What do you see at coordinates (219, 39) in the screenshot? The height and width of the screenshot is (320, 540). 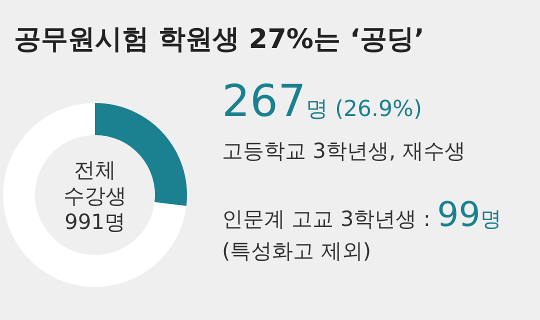 I see `chart-title: 공무원시험 학원생 27%는 ‘공딩’` at bounding box center [219, 39].